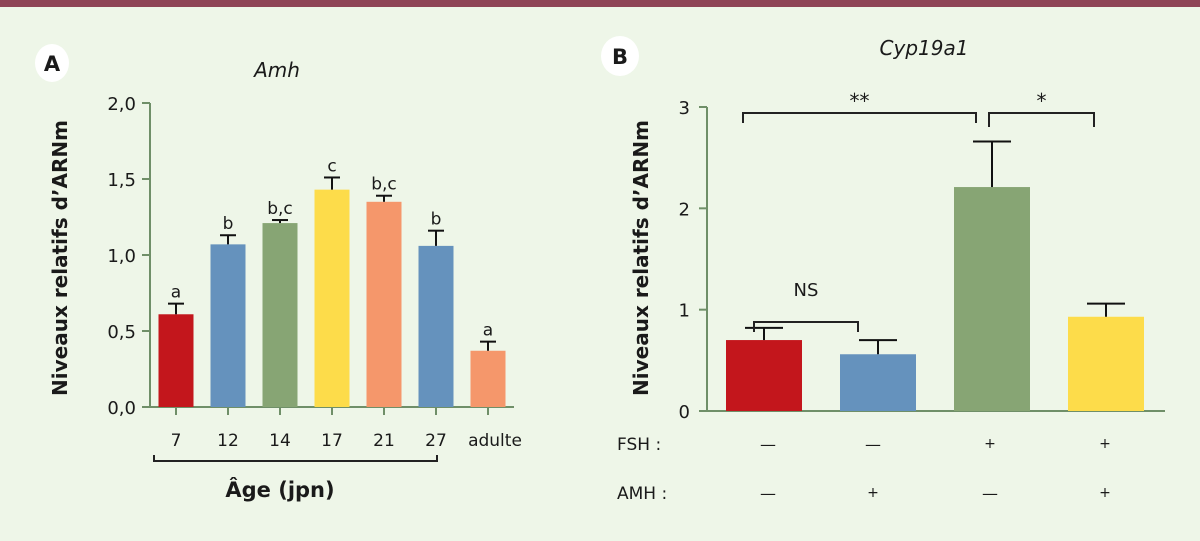 The height and width of the screenshot is (541, 1200). I want to click on condition-label: AMH :, so click(642, 494).